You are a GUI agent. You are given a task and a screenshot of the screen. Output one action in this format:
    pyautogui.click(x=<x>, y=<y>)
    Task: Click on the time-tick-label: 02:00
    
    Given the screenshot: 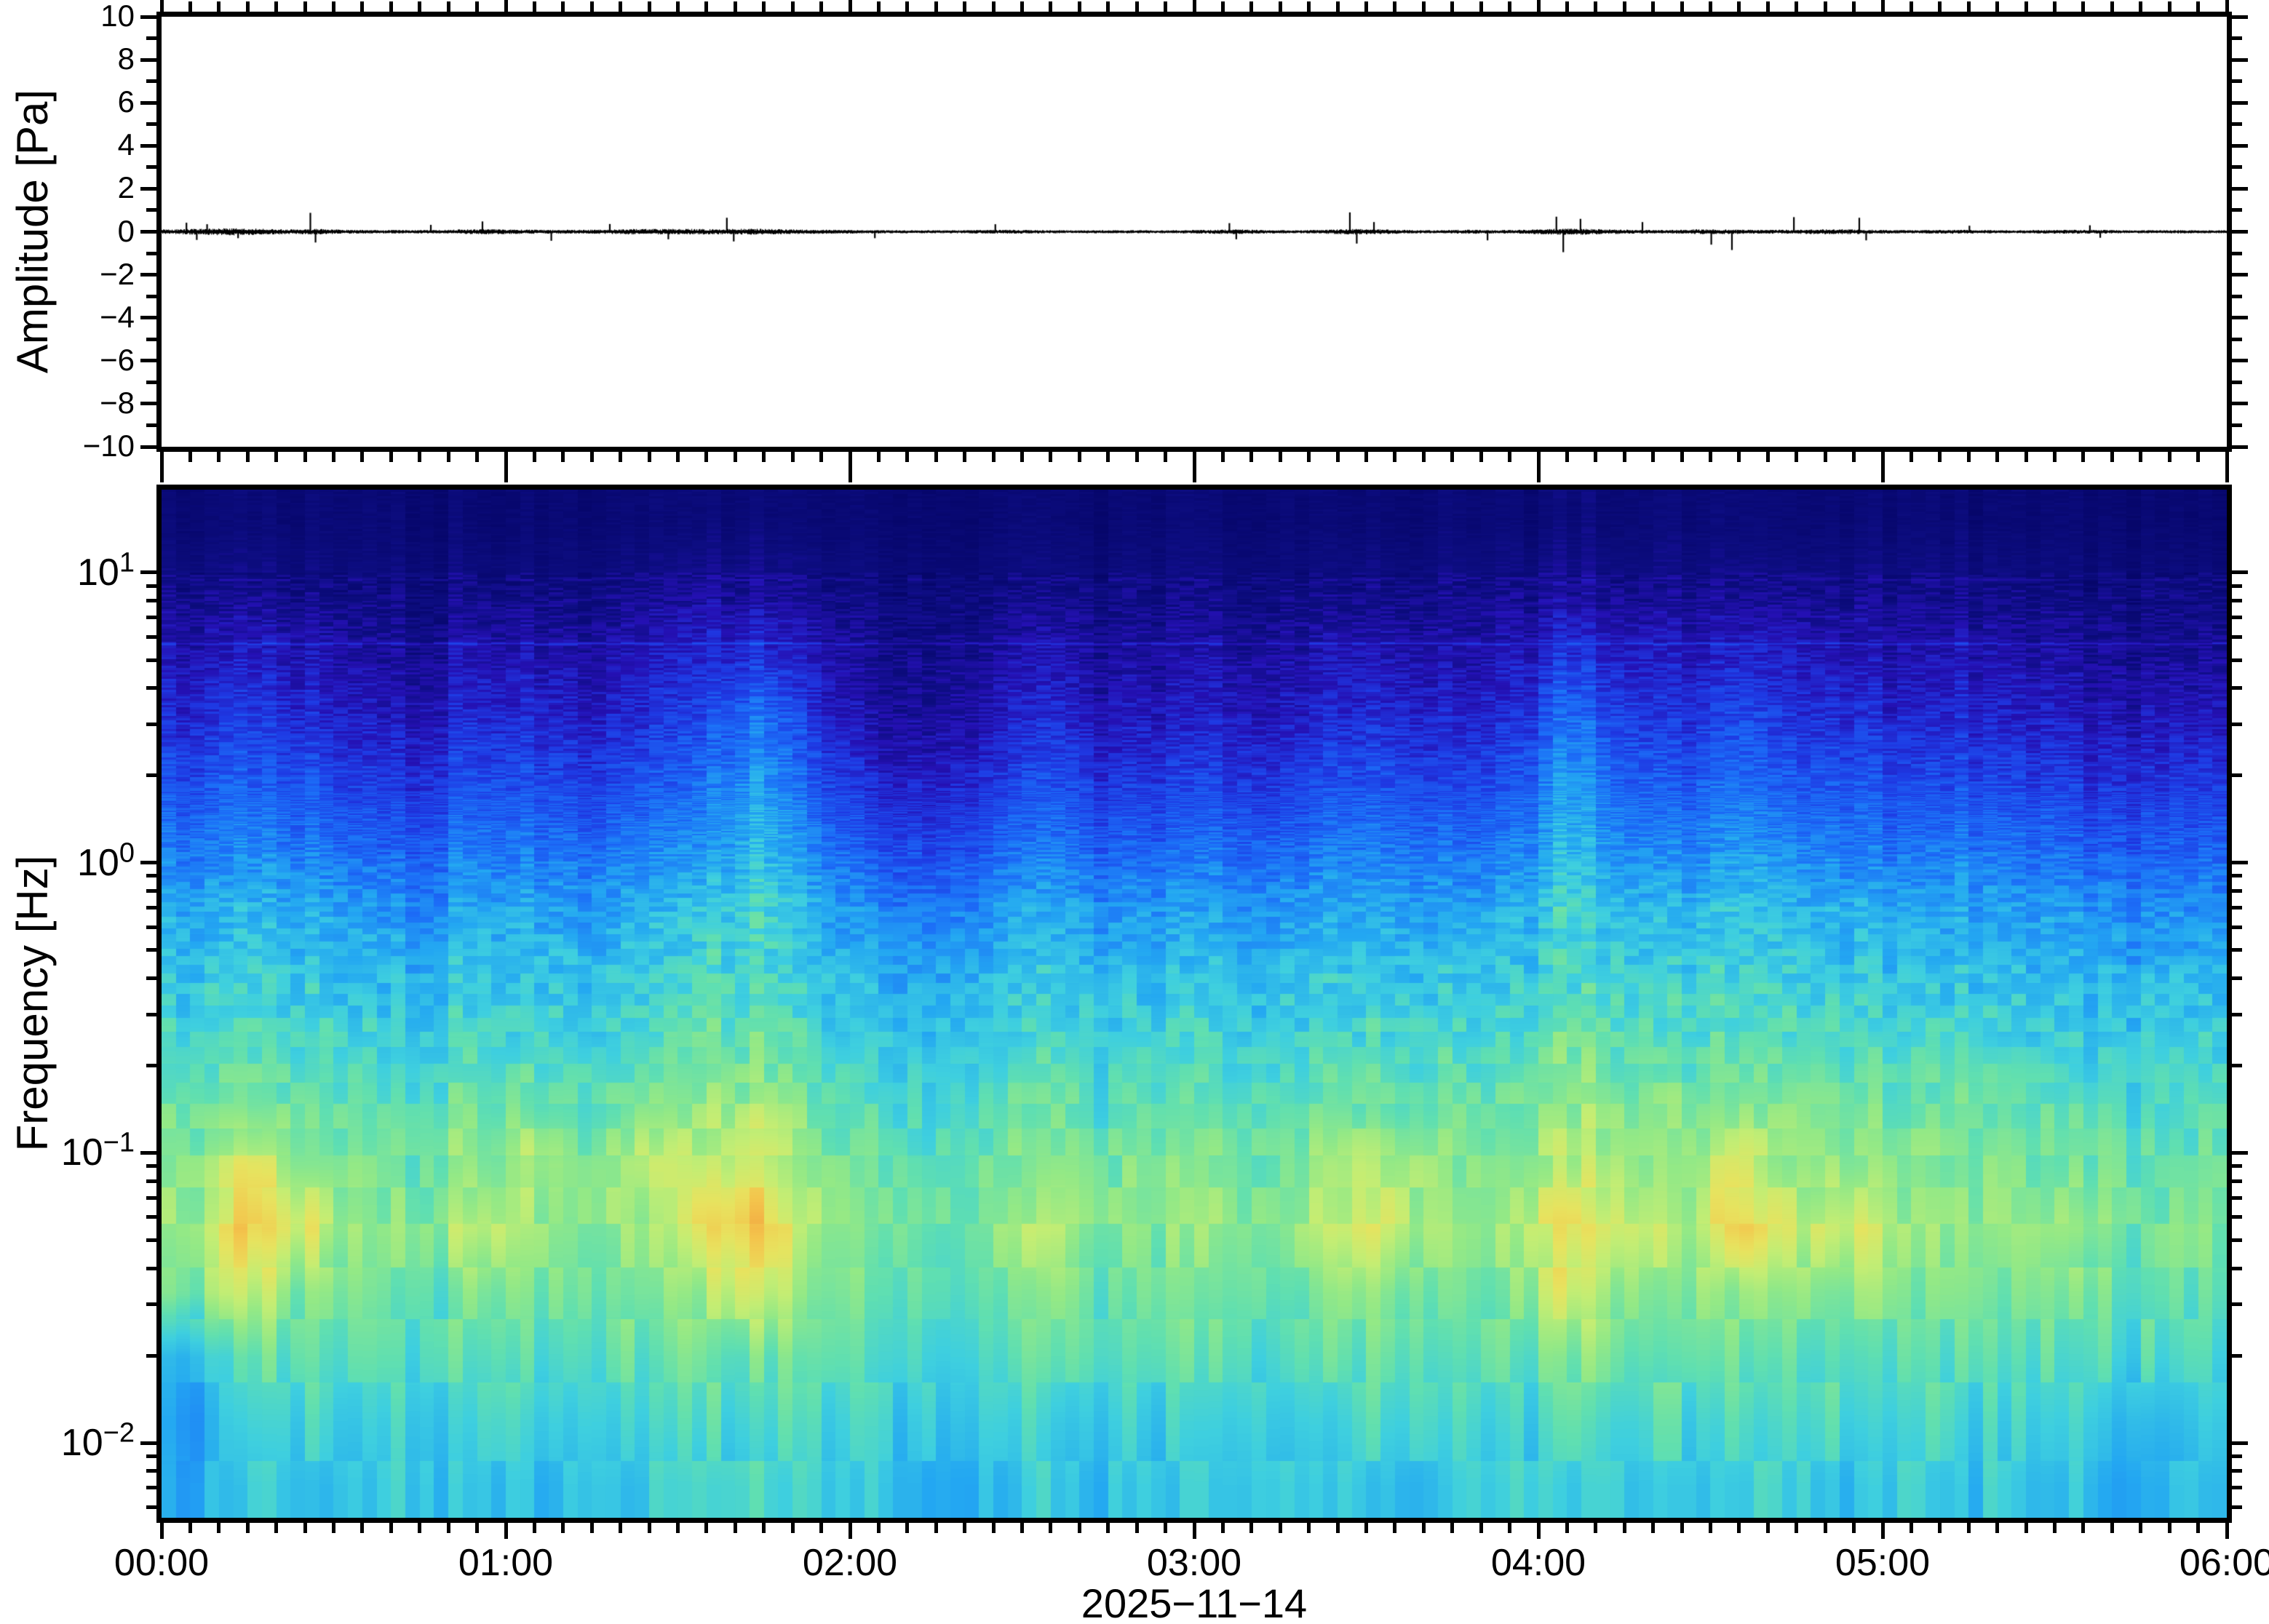 What is the action you would take?
    pyautogui.click(x=850, y=1563)
    